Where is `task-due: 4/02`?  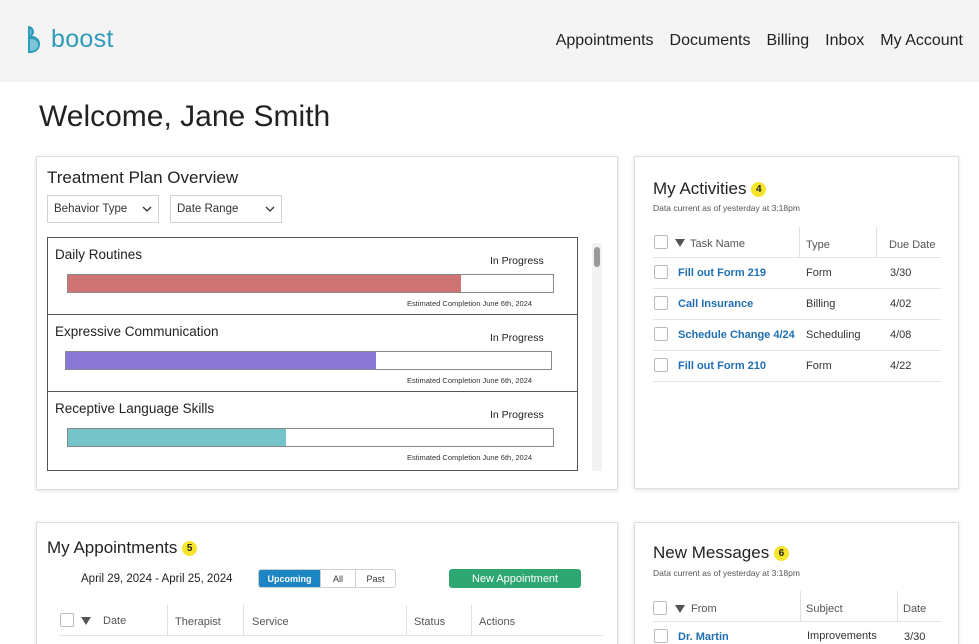 task-due: 4/02 is located at coordinates (901, 304).